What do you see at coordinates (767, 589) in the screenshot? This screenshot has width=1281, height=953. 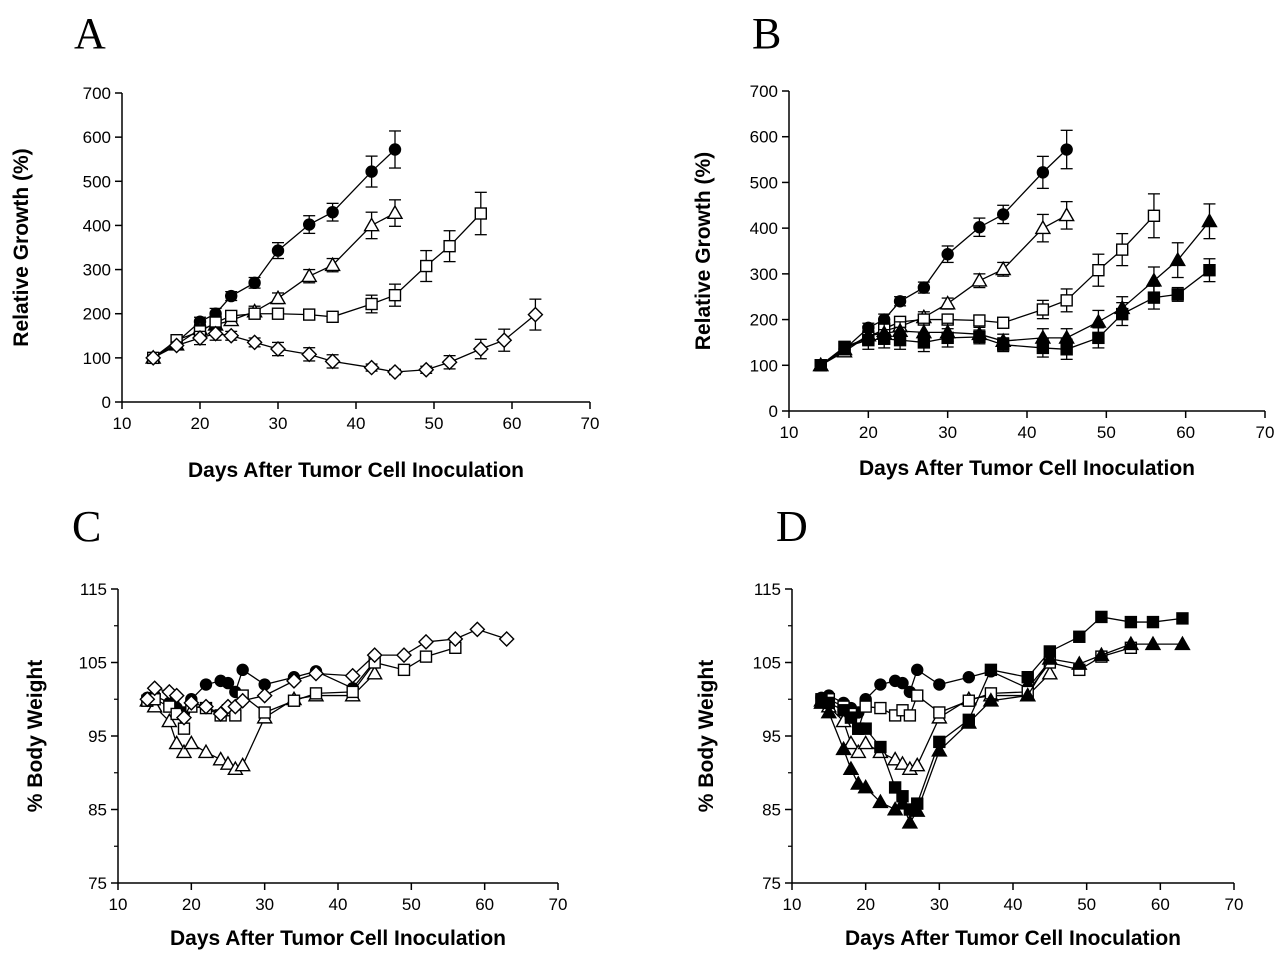 I see `y-tick-label: 115` at bounding box center [767, 589].